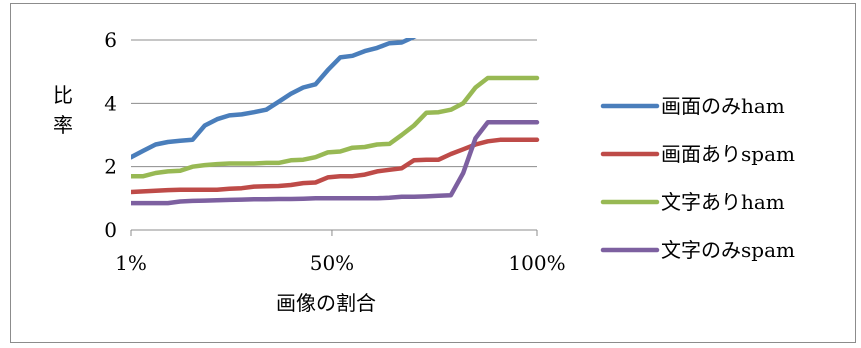 This screenshot has width=861, height=348. I want to click on x-tick-label: 1%, so click(131, 263).